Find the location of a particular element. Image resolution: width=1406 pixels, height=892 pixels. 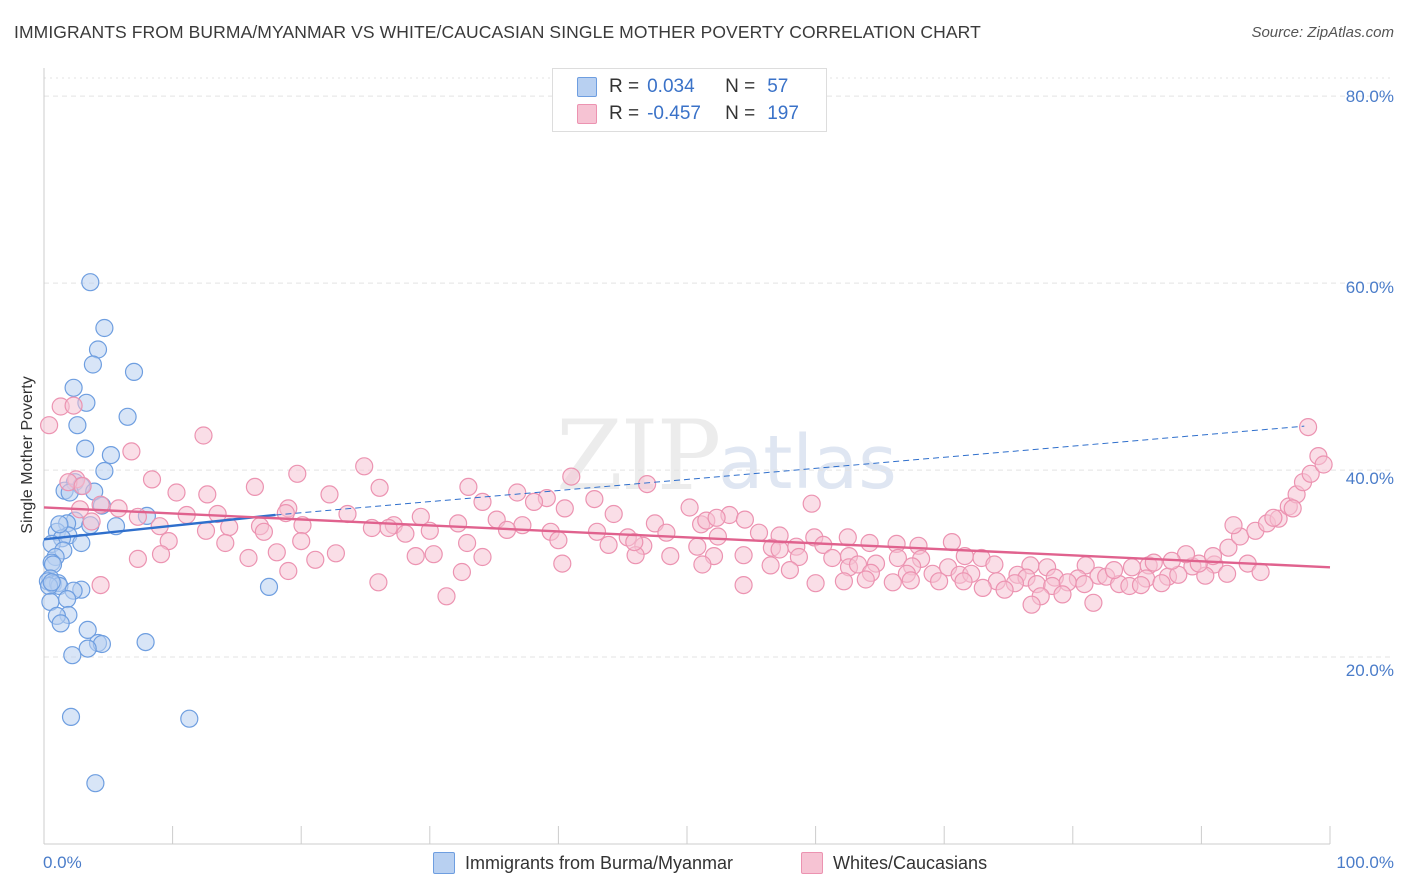

legend-label-burma: Immigrants from Burma/Myanmar is located at coordinates (599, 862).